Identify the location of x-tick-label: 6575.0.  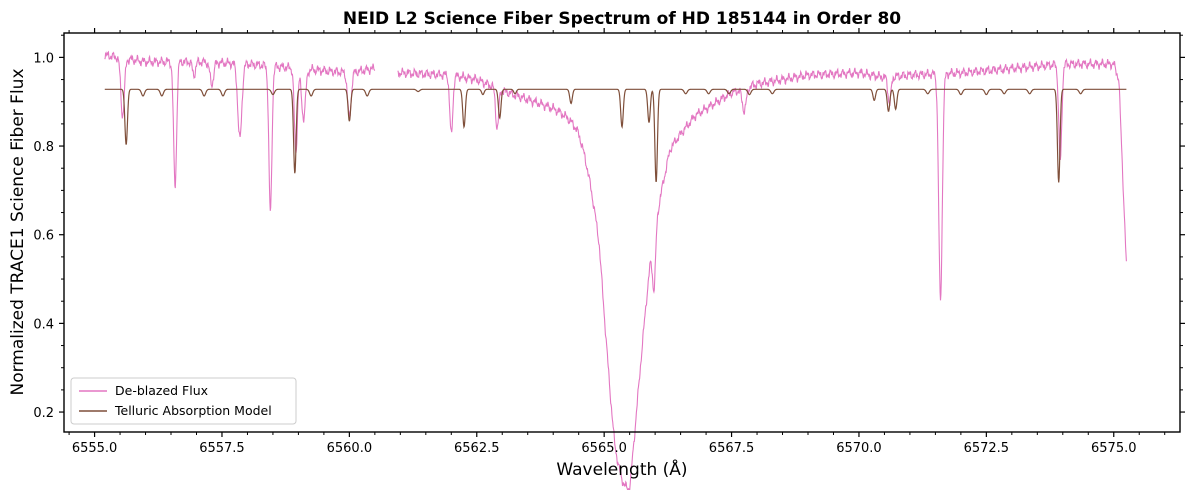
(1114, 448).